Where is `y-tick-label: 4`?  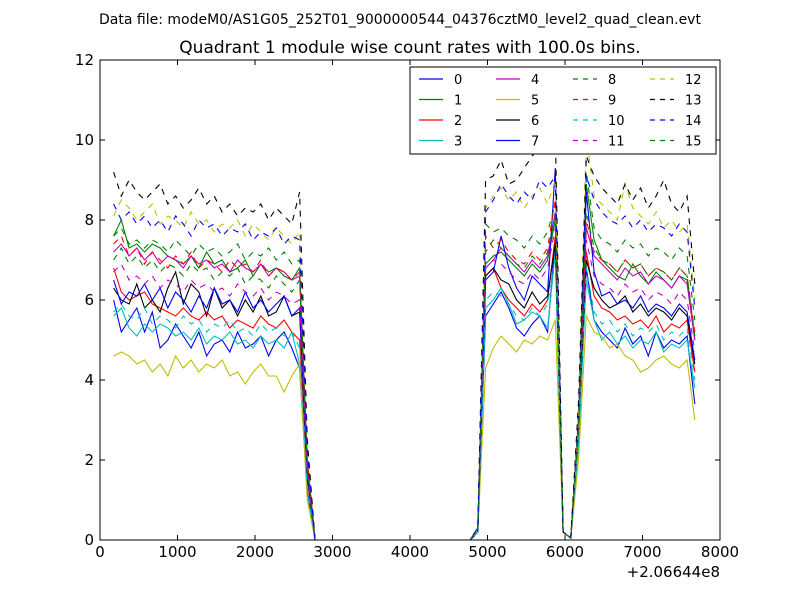
y-tick-label: 4 is located at coordinates (89, 380).